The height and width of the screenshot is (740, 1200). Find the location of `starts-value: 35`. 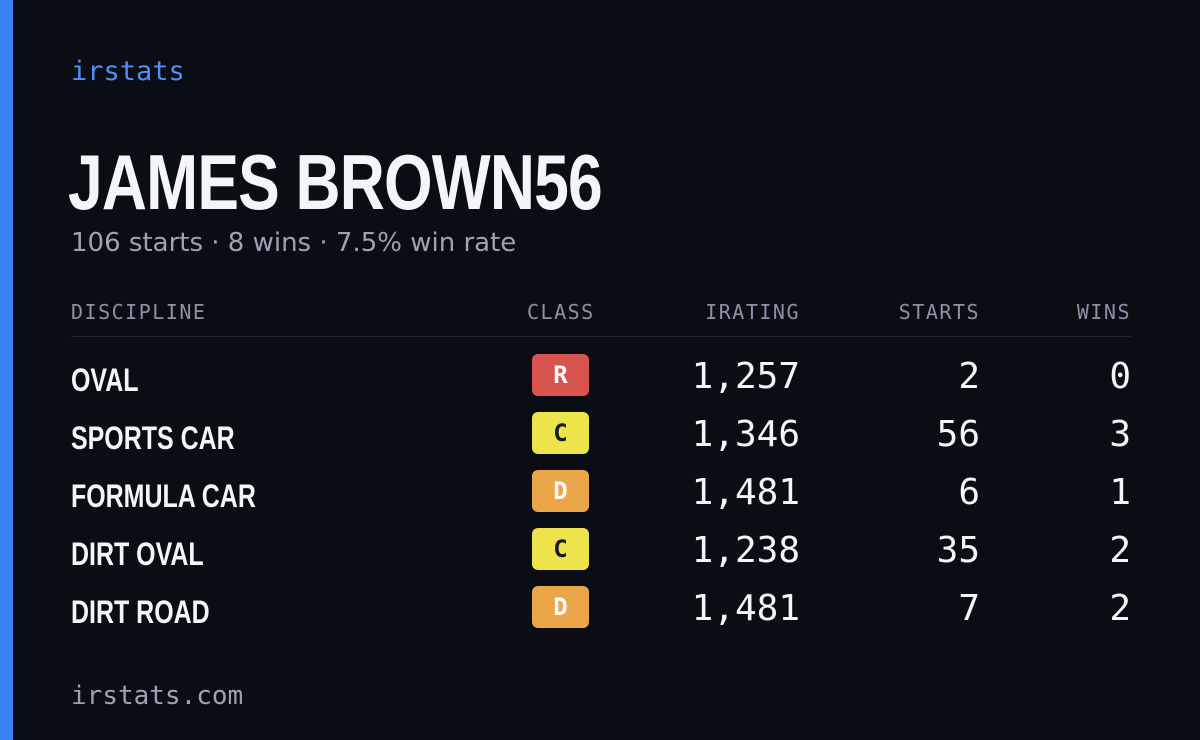

starts-value: 35 is located at coordinates (958, 550).